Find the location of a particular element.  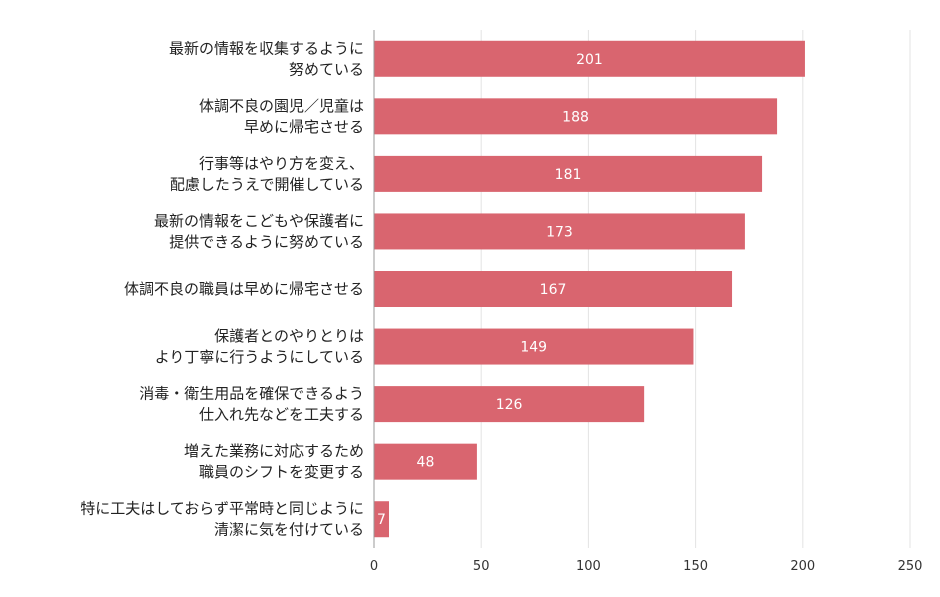

bar-value-label: 181 is located at coordinates (568, 175).